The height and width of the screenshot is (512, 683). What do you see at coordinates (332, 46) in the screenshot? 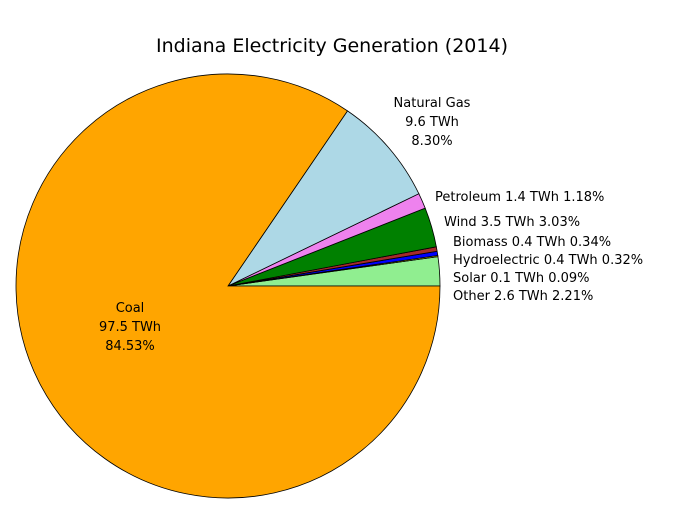
I see `chart-title: Indiana Electricity Generation (2014)` at bounding box center [332, 46].